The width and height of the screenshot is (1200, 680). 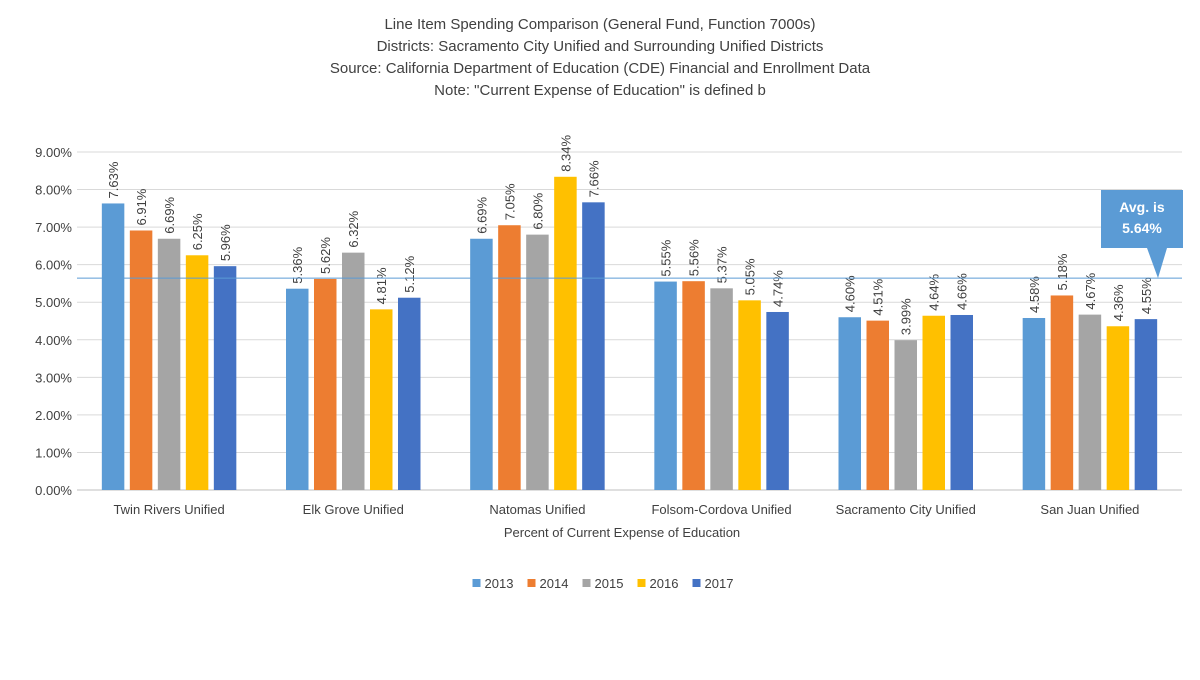 I want to click on x-axis-title: Percent of Current Expense of Education, so click(x=622, y=532).